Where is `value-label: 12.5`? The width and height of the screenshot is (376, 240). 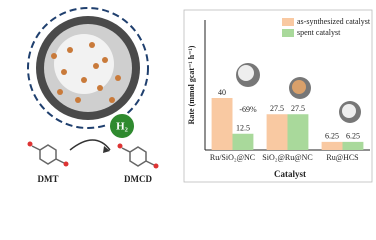
value-label: 12.5 is located at coordinates (243, 128).